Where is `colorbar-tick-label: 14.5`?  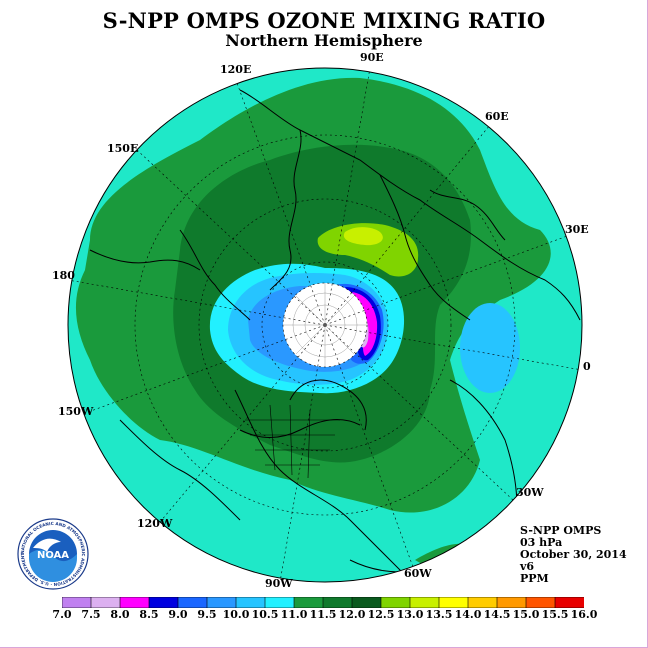 colorbar-tick-label: 14.5 is located at coordinates (497, 614).